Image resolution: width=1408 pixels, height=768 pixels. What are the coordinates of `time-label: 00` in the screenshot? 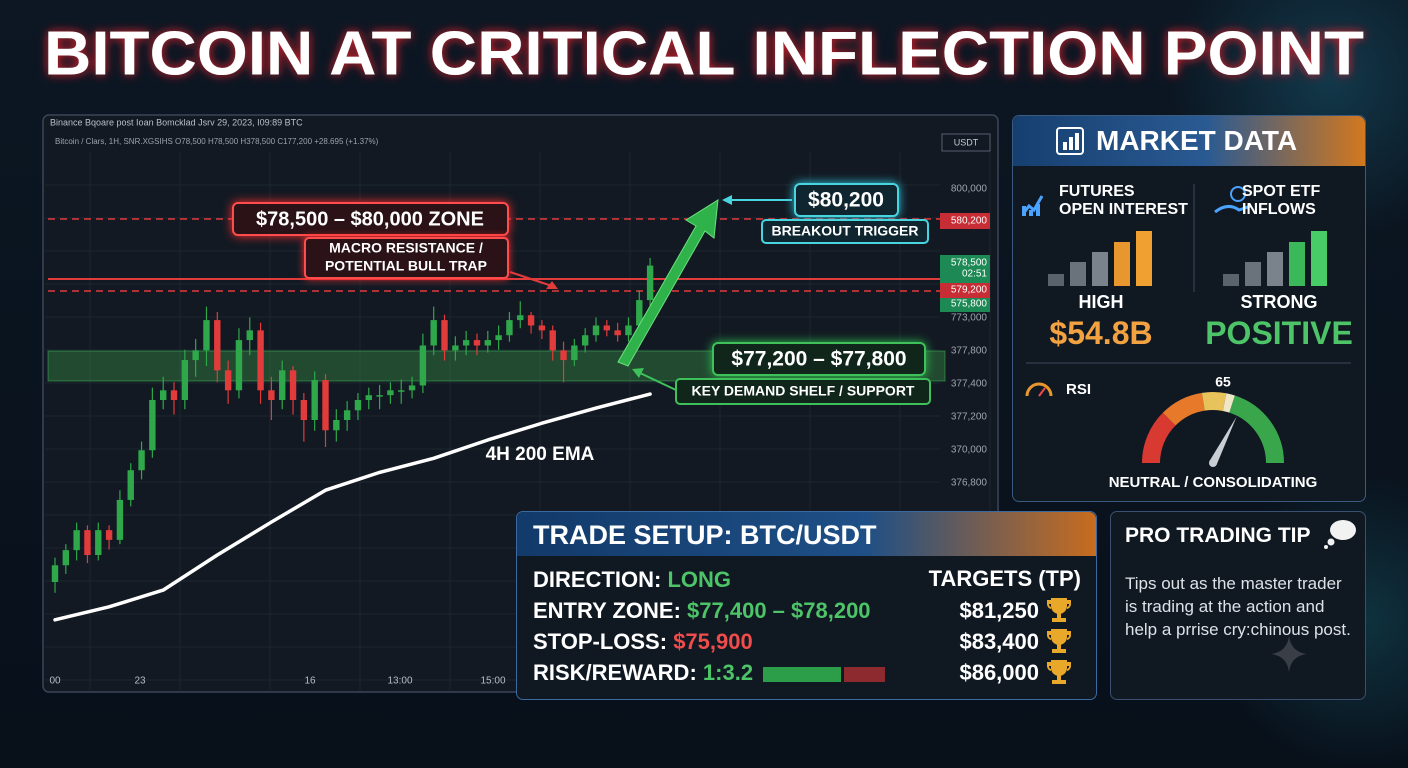 It's located at (55, 681).